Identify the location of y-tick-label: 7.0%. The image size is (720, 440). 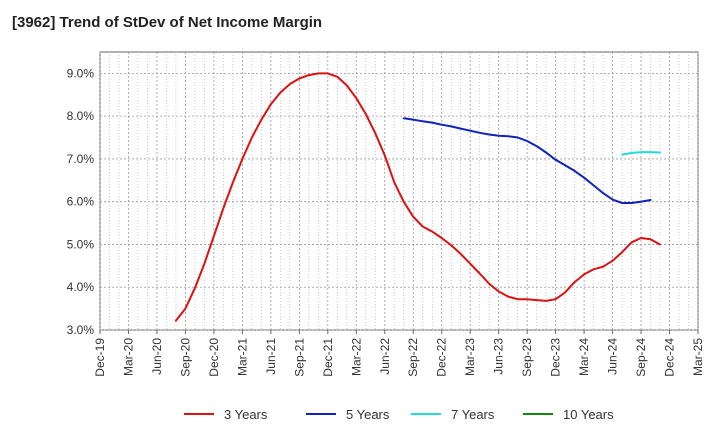
(81, 159).